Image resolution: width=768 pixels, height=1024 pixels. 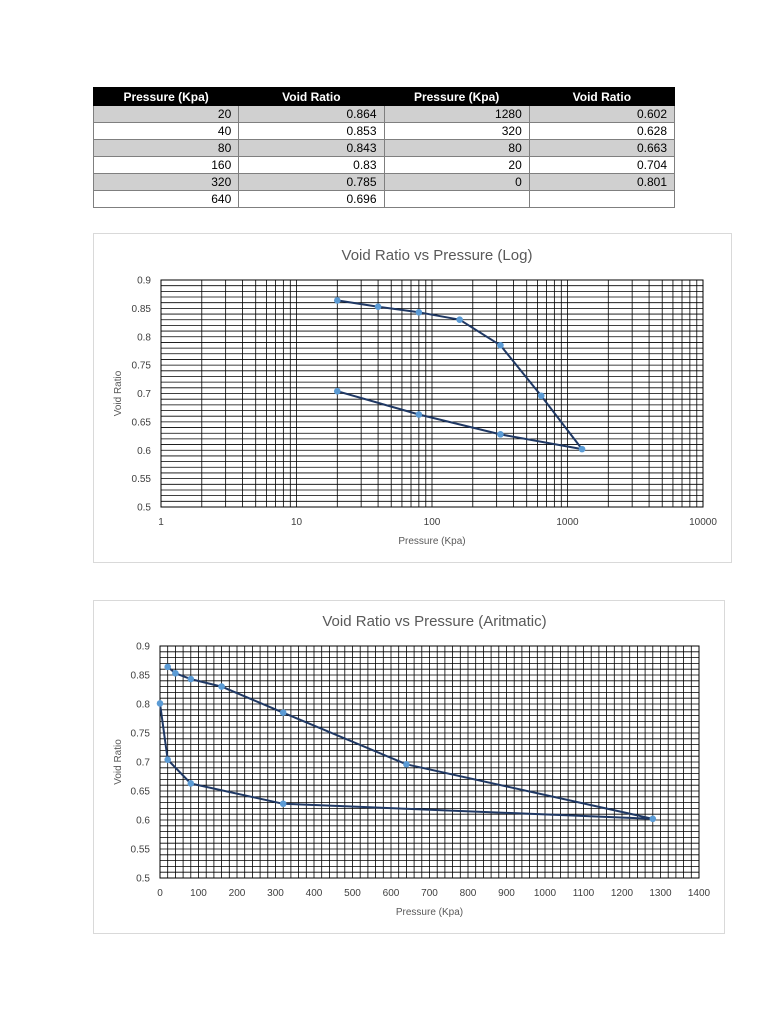 What do you see at coordinates (166, 96) in the screenshot?
I see `header-pressure-1: Pressure (Kpa)` at bounding box center [166, 96].